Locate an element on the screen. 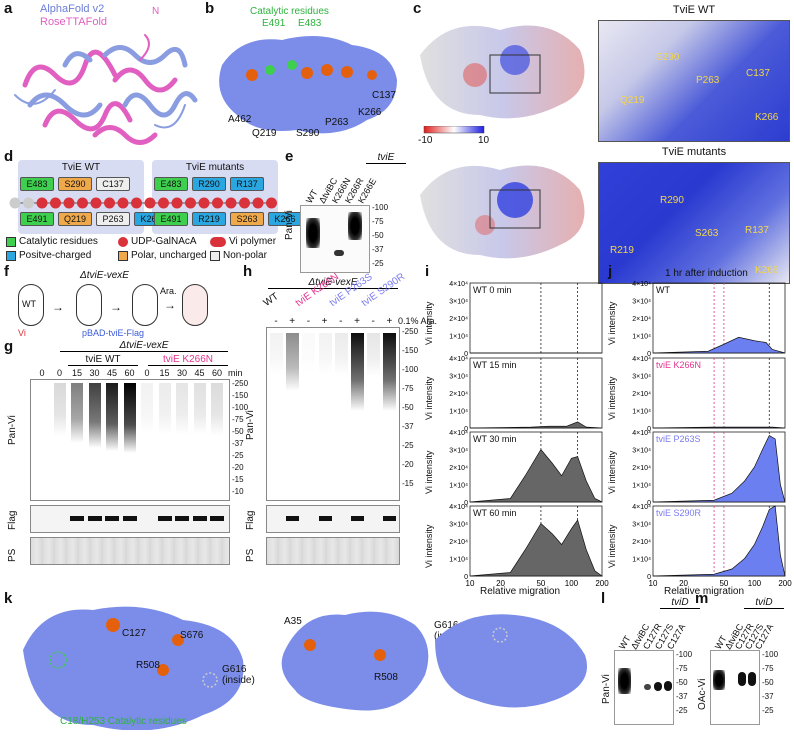  surface-structure-b is located at coordinates (308, 85).